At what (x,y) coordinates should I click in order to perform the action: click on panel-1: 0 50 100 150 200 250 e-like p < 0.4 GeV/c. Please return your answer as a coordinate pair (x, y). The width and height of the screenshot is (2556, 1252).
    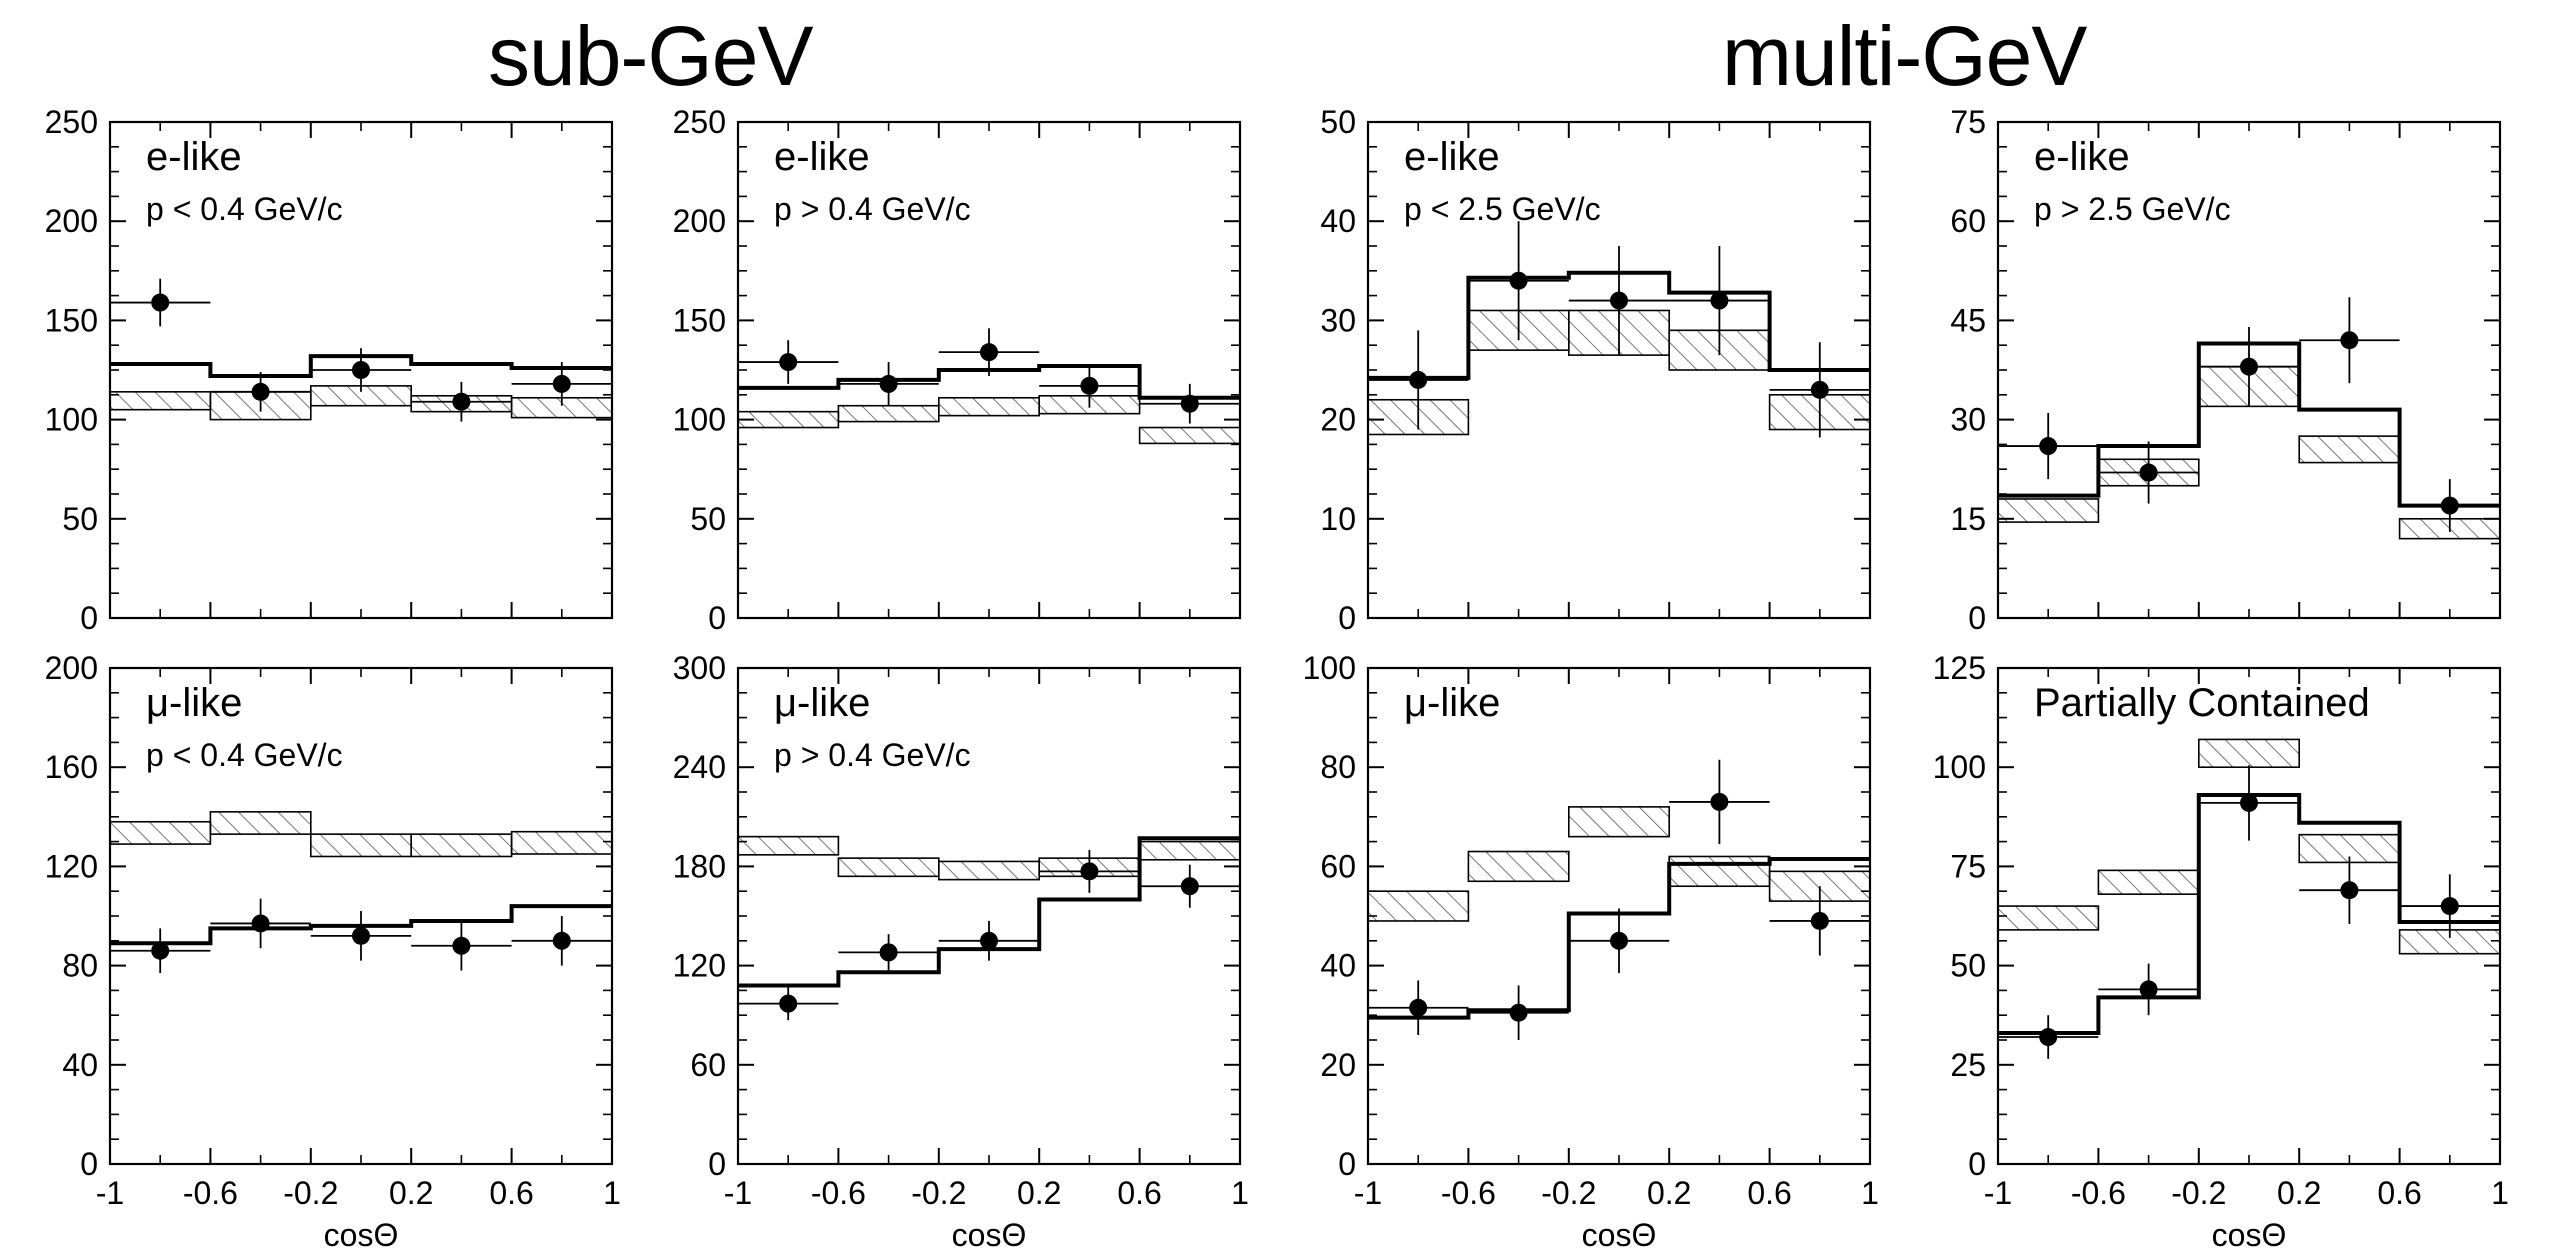
    Looking at the image, I should click on (329, 370).